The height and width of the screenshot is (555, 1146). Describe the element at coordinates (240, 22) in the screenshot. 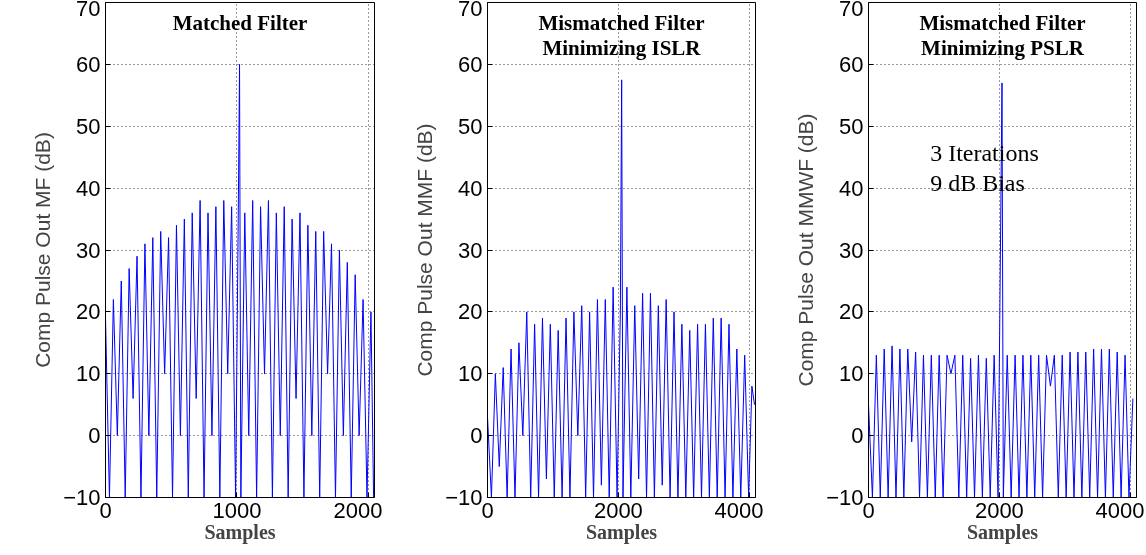

I see `chart-title: Matched Filter` at that location.